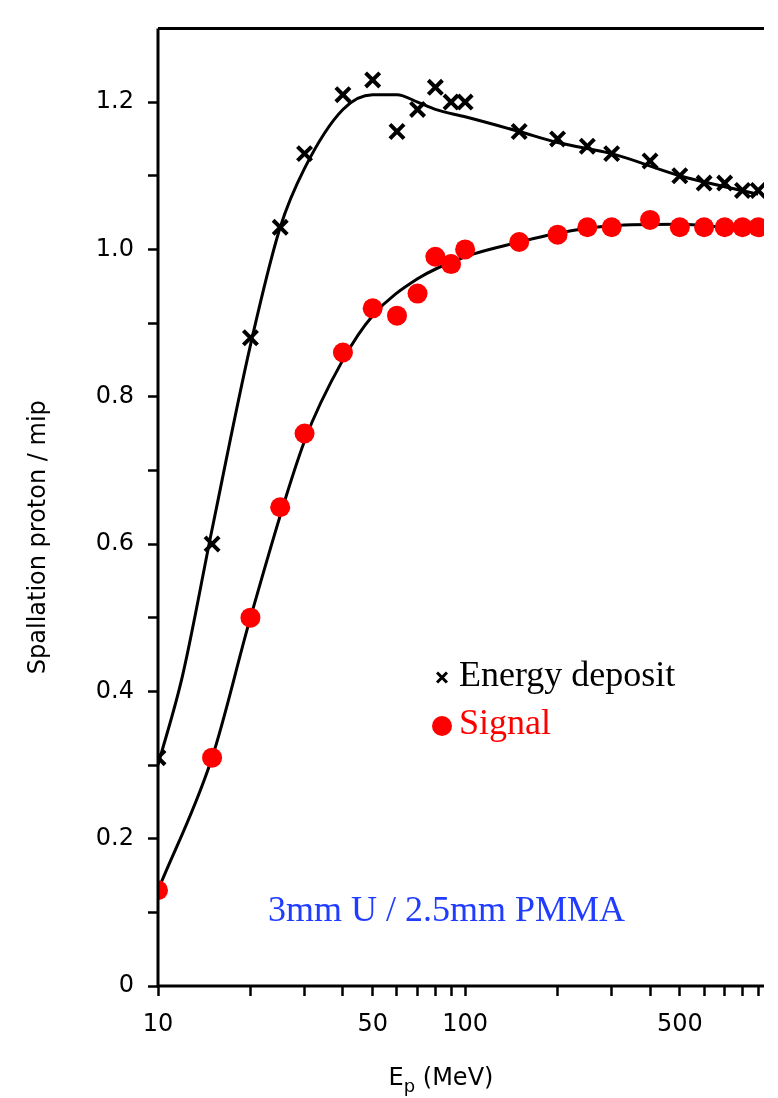 The image size is (778, 1098). Describe the element at coordinates (114, 689) in the screenshot. I see `y-tick-label: 0.4` at that location.